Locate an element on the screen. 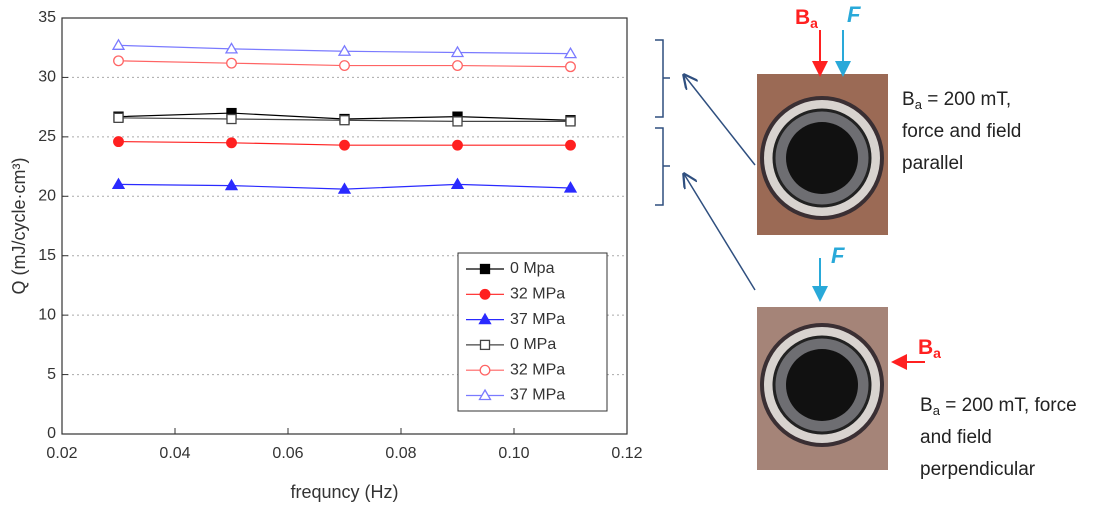 The width and height of the screenshot is (1120, 514). annotation: Ba = 200 mT, force and field parallel is located at coordinates (961, 131).